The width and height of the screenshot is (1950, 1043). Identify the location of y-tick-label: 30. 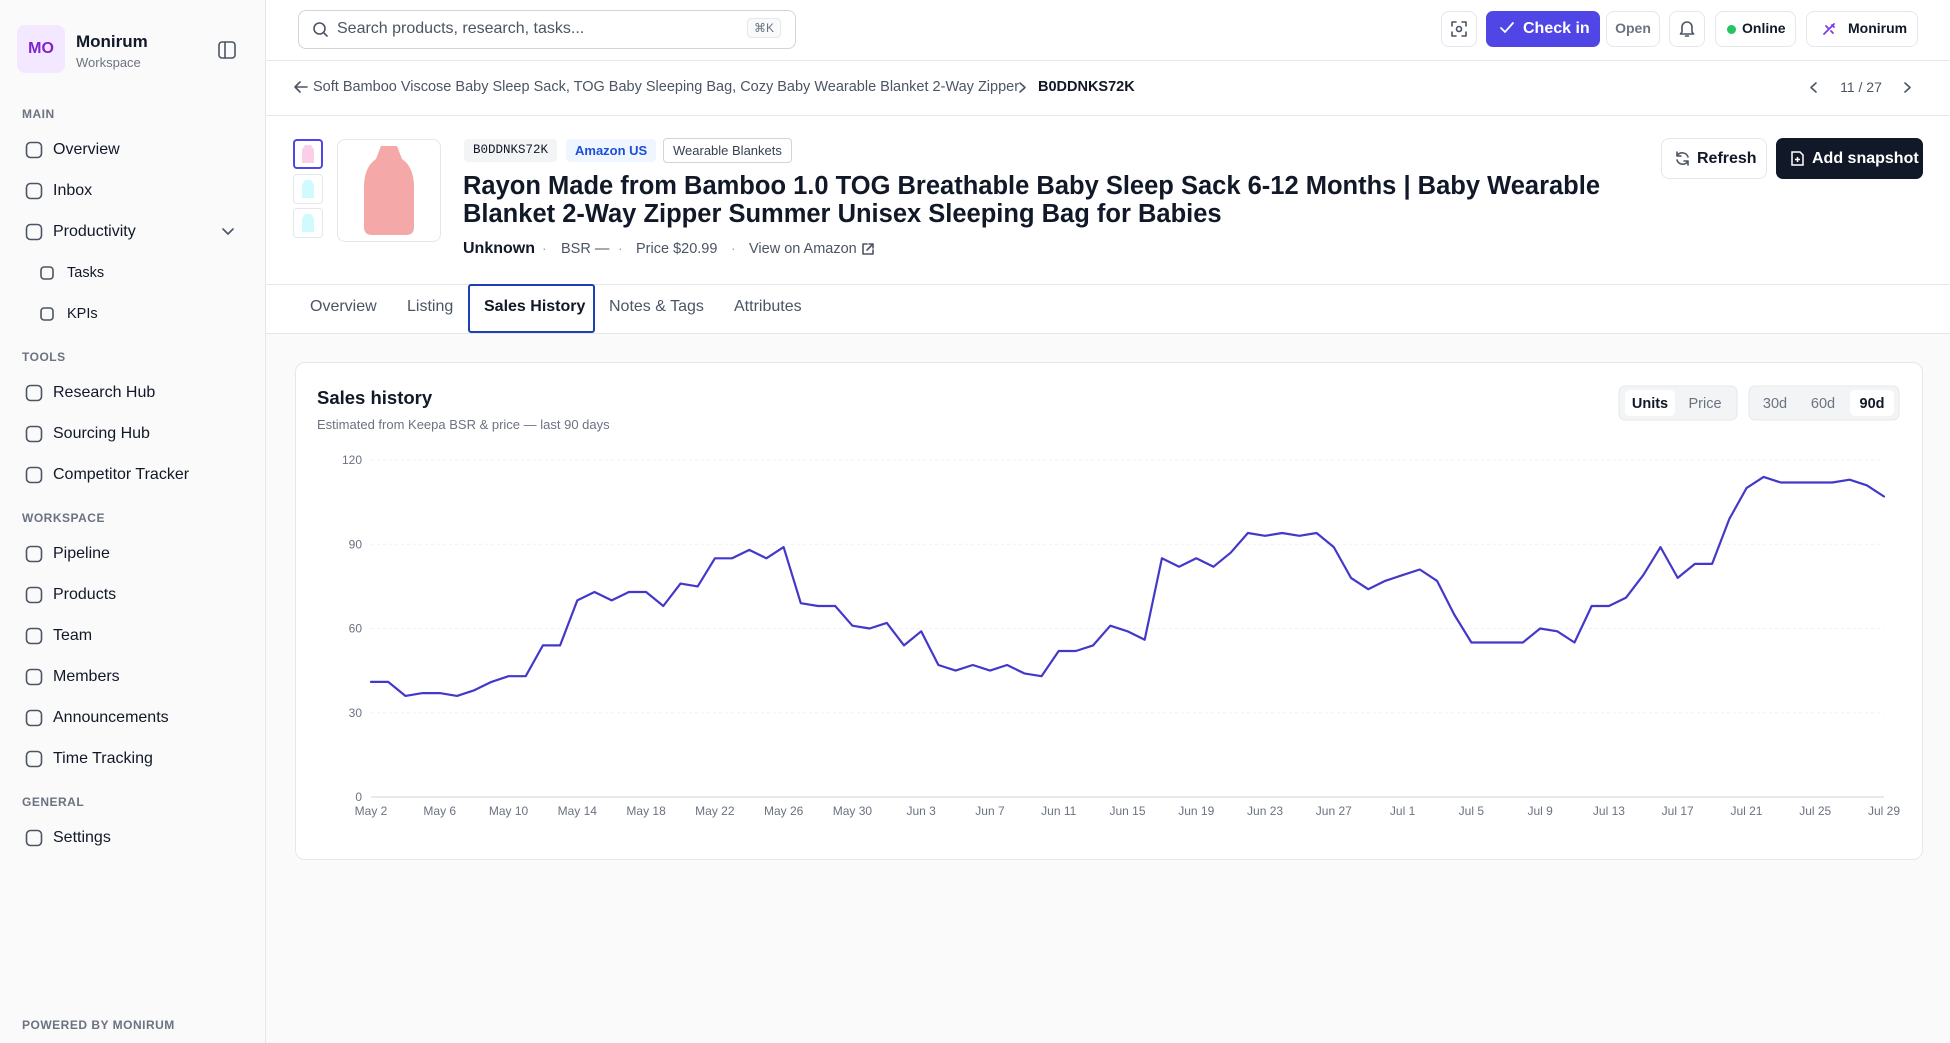
(356, 713).